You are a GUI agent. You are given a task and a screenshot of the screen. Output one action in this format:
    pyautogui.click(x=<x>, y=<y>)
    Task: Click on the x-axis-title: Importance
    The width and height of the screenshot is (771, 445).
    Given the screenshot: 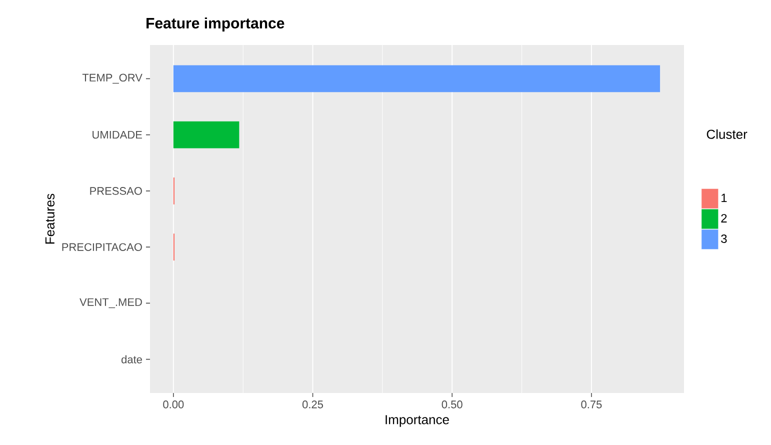 What is the action you would take?
    pyautogui.click(x=417, y=421)
    